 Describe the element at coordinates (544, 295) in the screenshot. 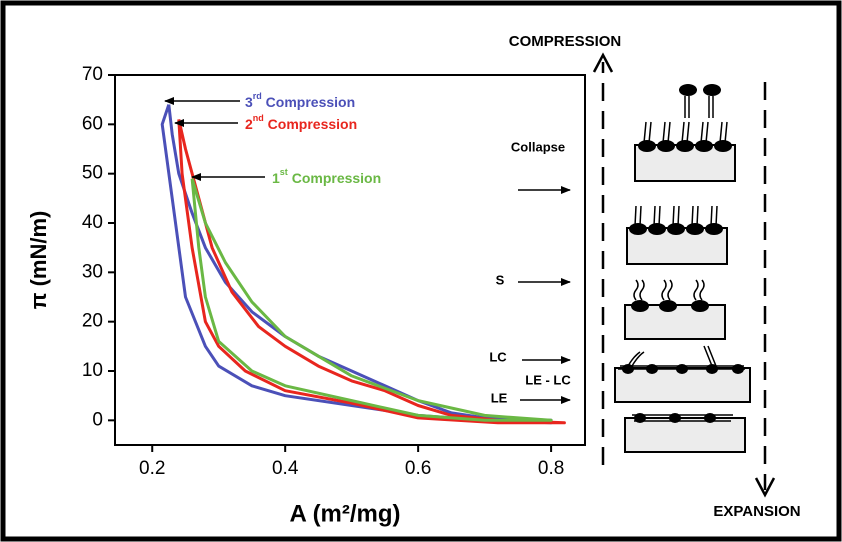

I see `phase-arrows` at that location.